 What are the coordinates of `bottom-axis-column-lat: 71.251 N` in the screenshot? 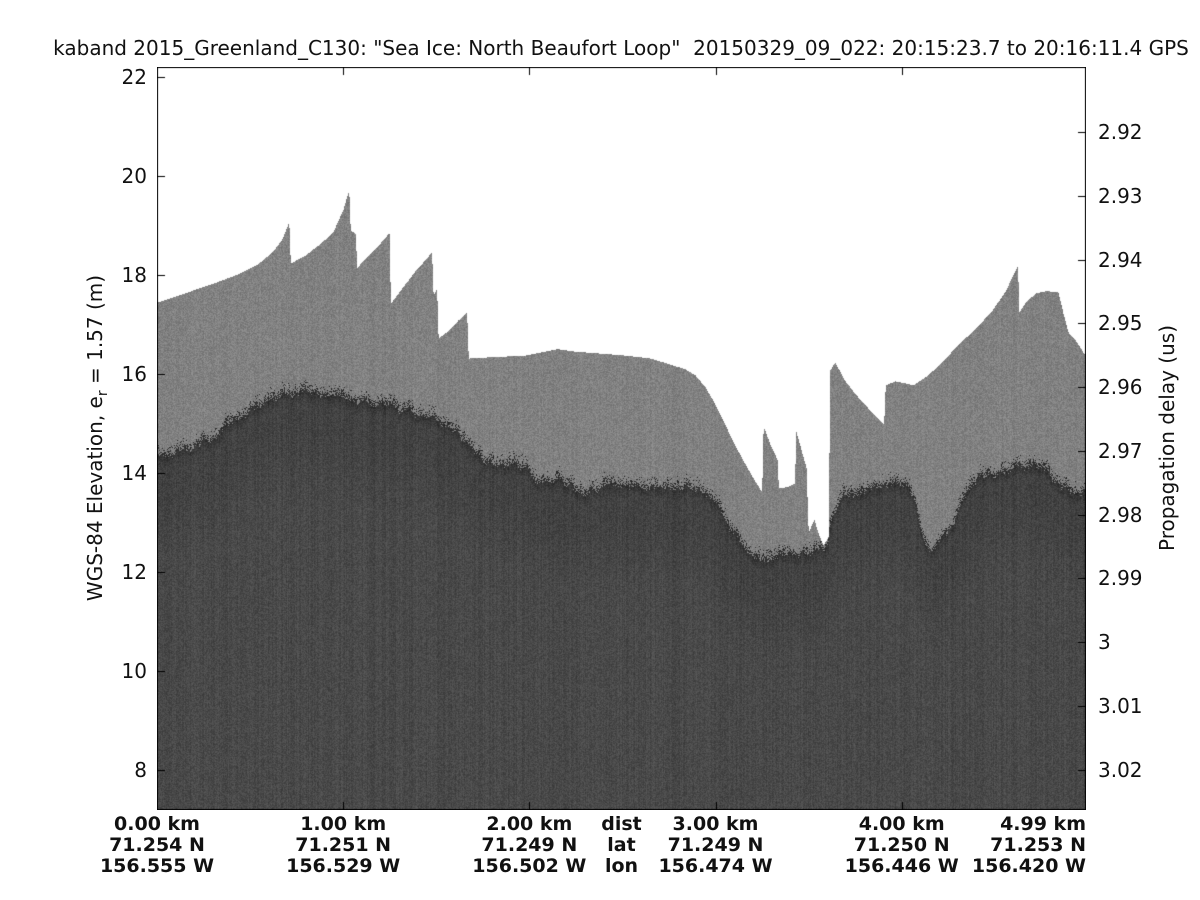 It's located at (343, 845).